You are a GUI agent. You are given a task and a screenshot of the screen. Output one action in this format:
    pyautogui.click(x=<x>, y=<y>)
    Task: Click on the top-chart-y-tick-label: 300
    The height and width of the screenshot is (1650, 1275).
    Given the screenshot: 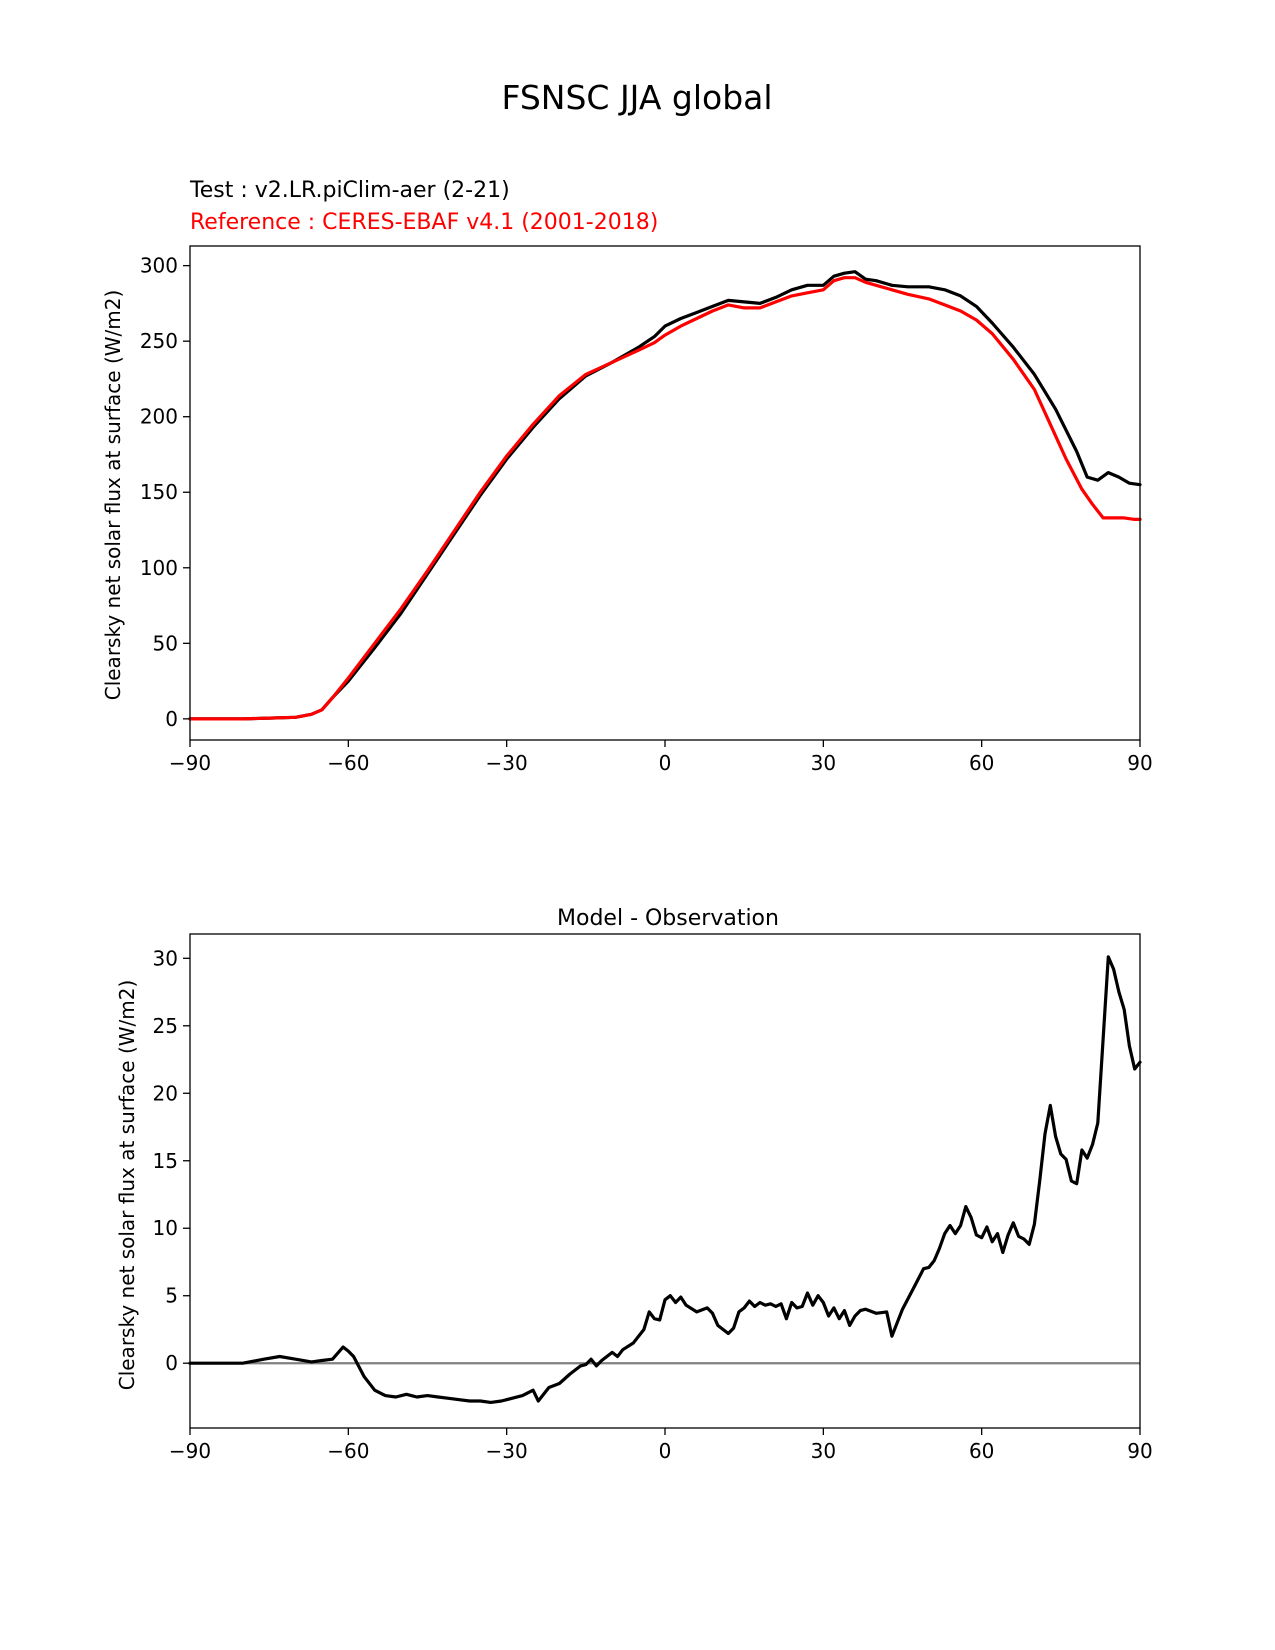 What is the action you would take?
    pyautogui.click(x=159, y=266)
    